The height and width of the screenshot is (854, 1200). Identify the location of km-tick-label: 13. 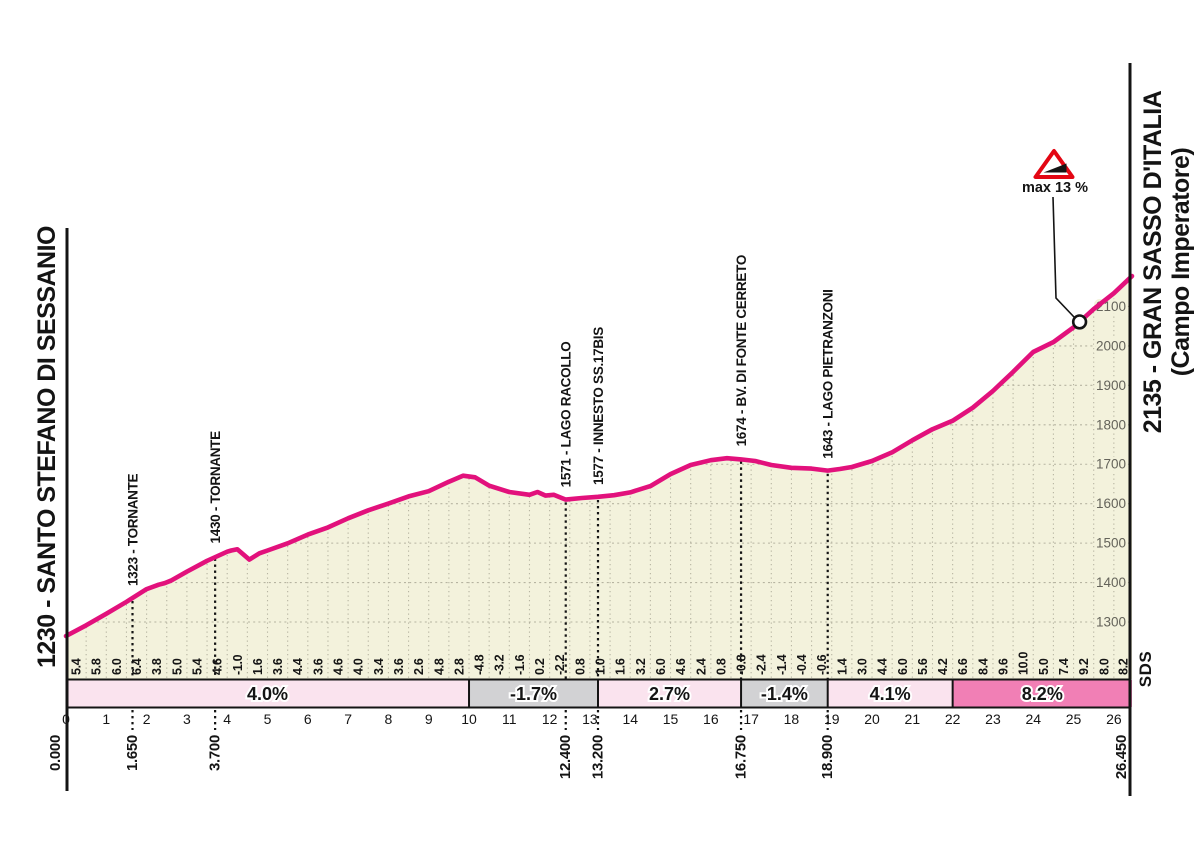
(590, 719).